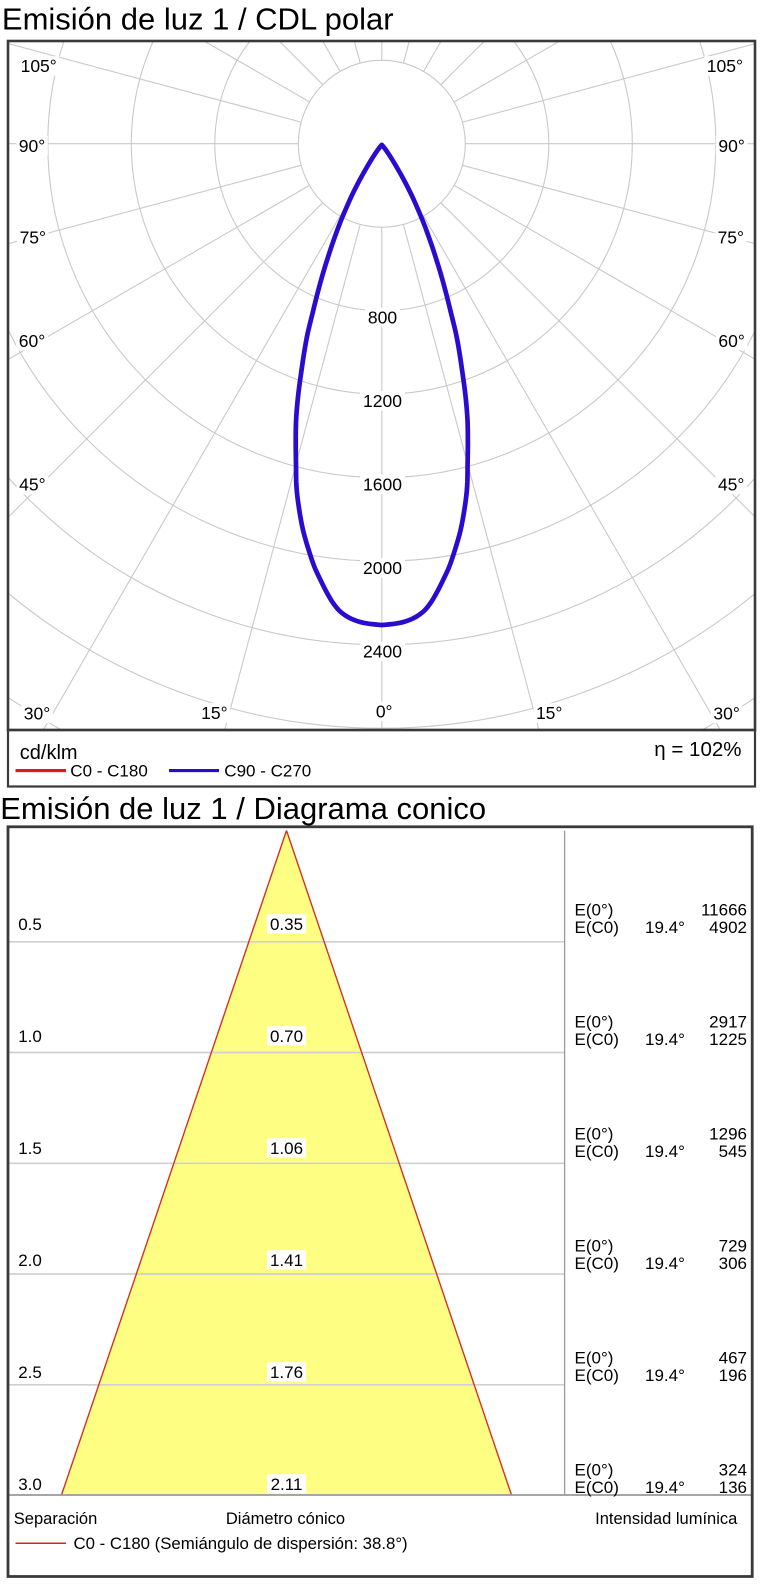 This screenshot has width=764, height=1587. I want to click on svg-text: 136, so click(733, 1487).